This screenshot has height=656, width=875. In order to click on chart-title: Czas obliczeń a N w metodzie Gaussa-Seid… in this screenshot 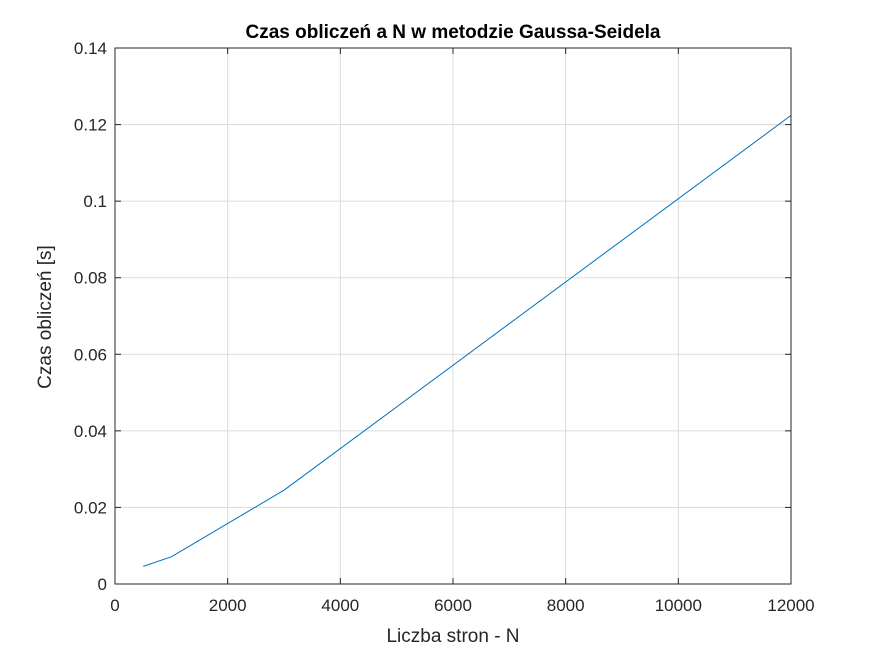, I will do `click(453, 32)`.